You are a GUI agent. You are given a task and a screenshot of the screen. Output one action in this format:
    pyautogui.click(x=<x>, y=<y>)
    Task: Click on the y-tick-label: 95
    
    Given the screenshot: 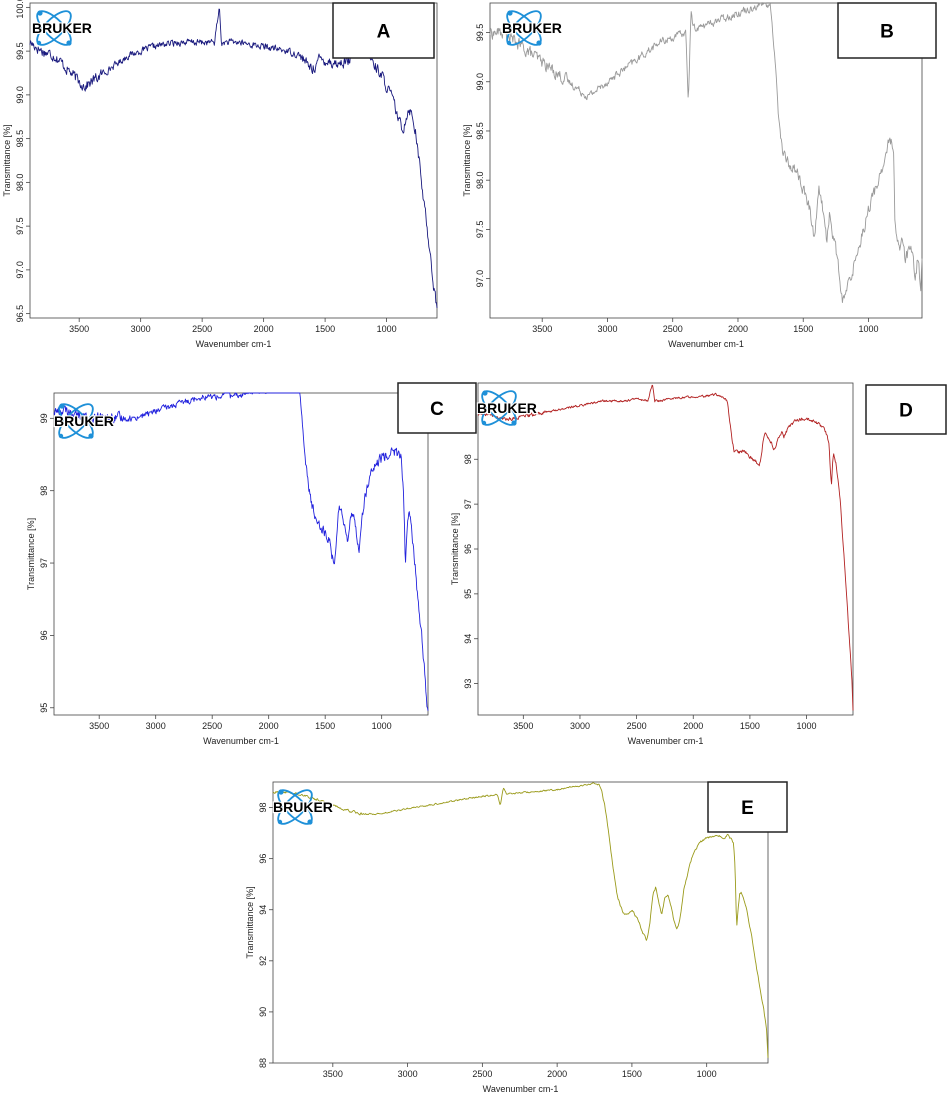 What is the action you would take?
    pyautogui.click(x=468, y=594)
    